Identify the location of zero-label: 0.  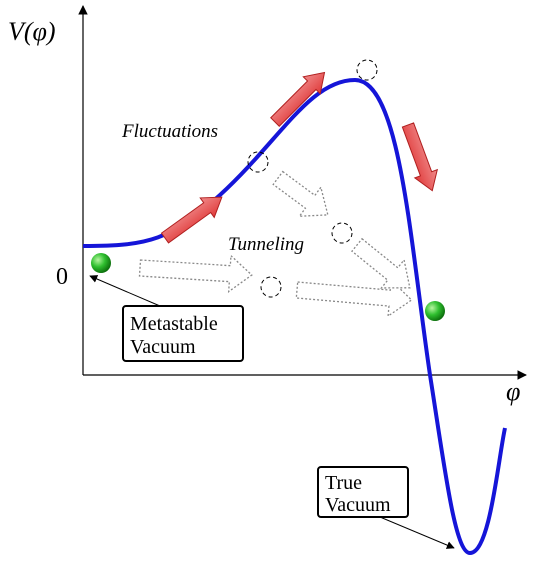
(62, 277).